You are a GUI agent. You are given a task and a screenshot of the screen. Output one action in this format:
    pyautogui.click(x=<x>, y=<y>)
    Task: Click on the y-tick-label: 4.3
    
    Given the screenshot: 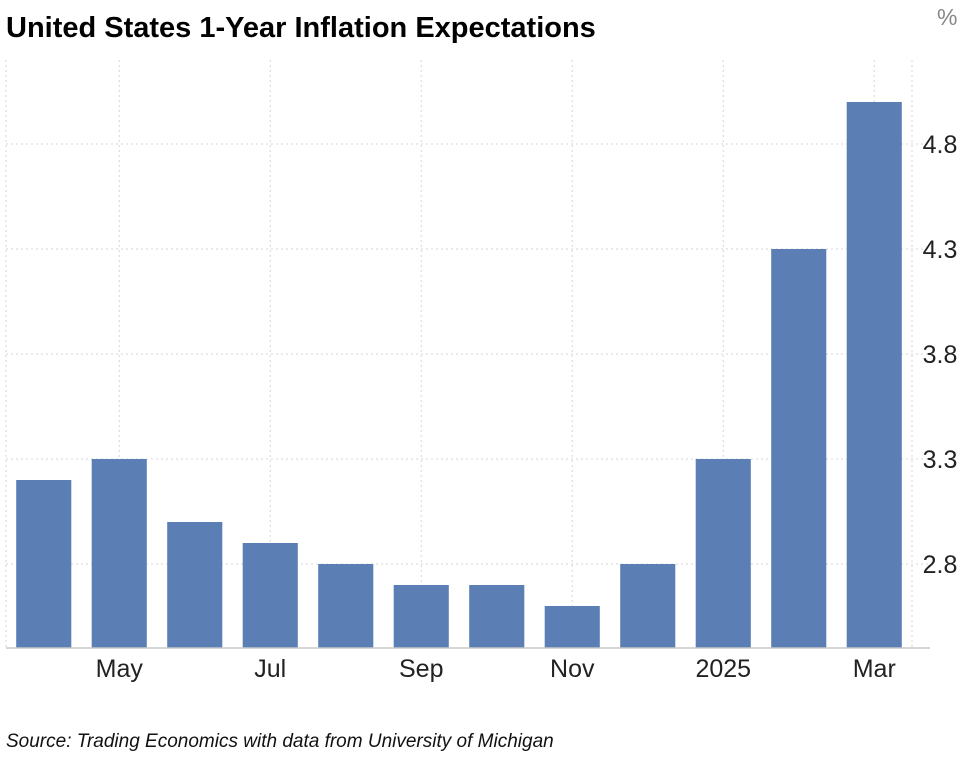 What is the action you would take?
    pyautogui.click(x=940, y=250)
    